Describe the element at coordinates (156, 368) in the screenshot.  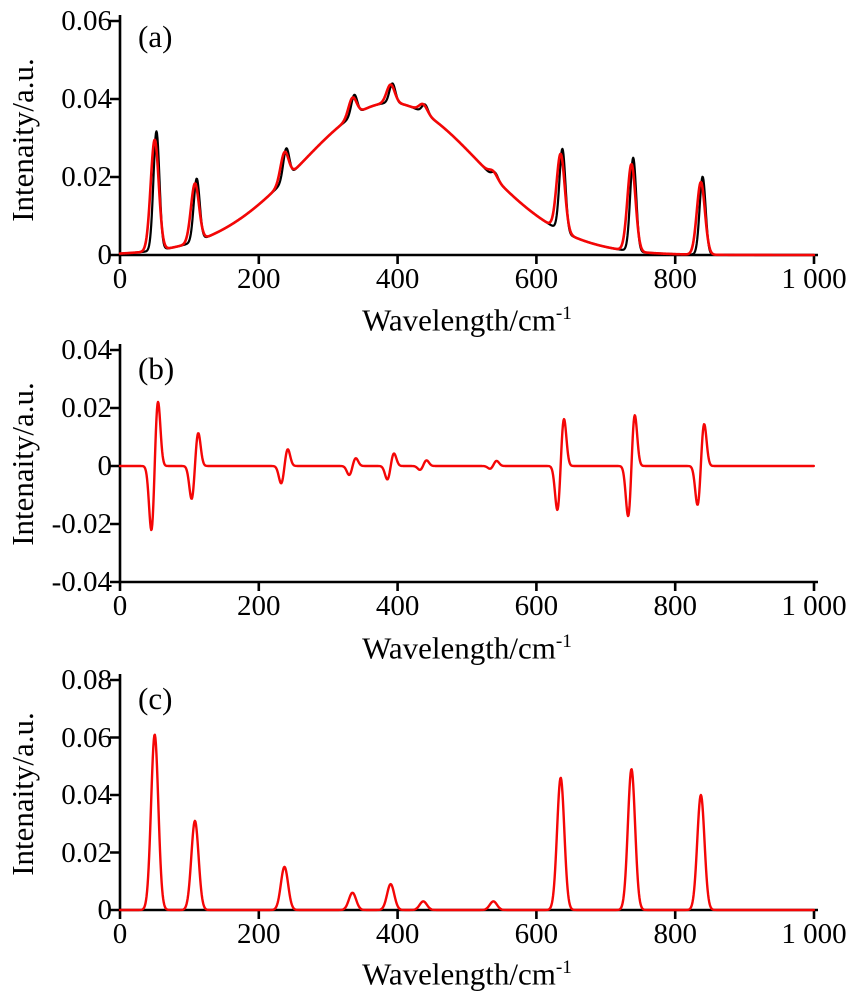
I see `panel-b-letter: (b)` at that location.